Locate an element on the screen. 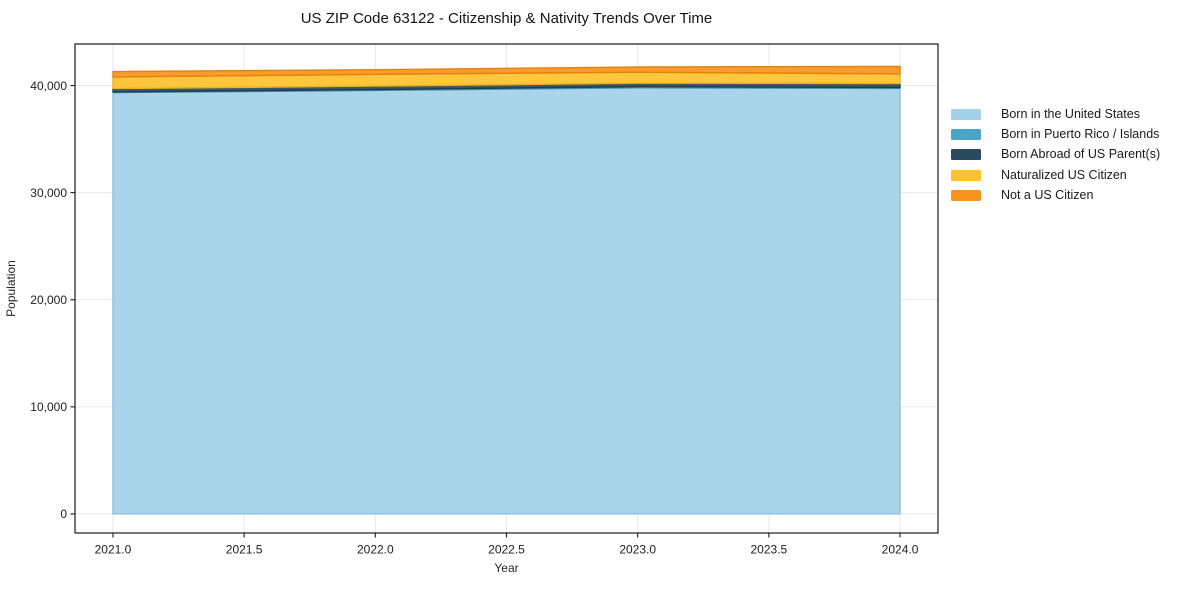 The height and width of the screenshot is (590, 1189). y-tick-label: 30,000 is located at coordinates (48, 193).